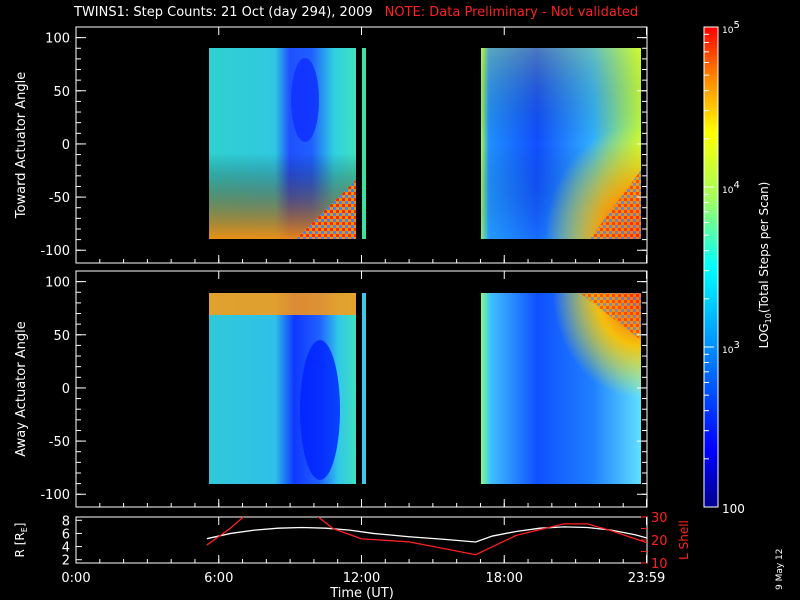 Image resolution: width=800 pixels, height=600 pixels. I want to click on colorbar-tick-label: 10⁵, so click(731, 28).